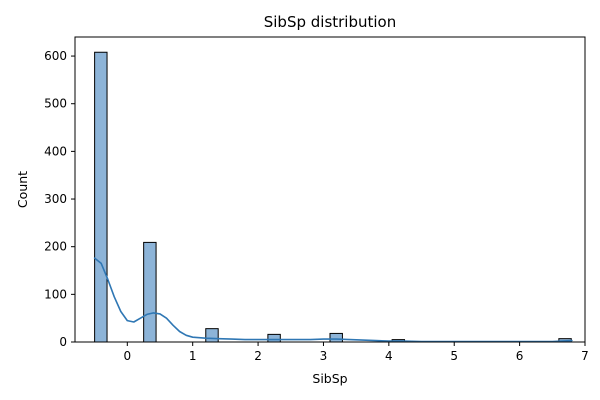 The height and width of the screenshot is (400, 600). I want to click on chart-title: SibSp distribution, so click(330, 22).